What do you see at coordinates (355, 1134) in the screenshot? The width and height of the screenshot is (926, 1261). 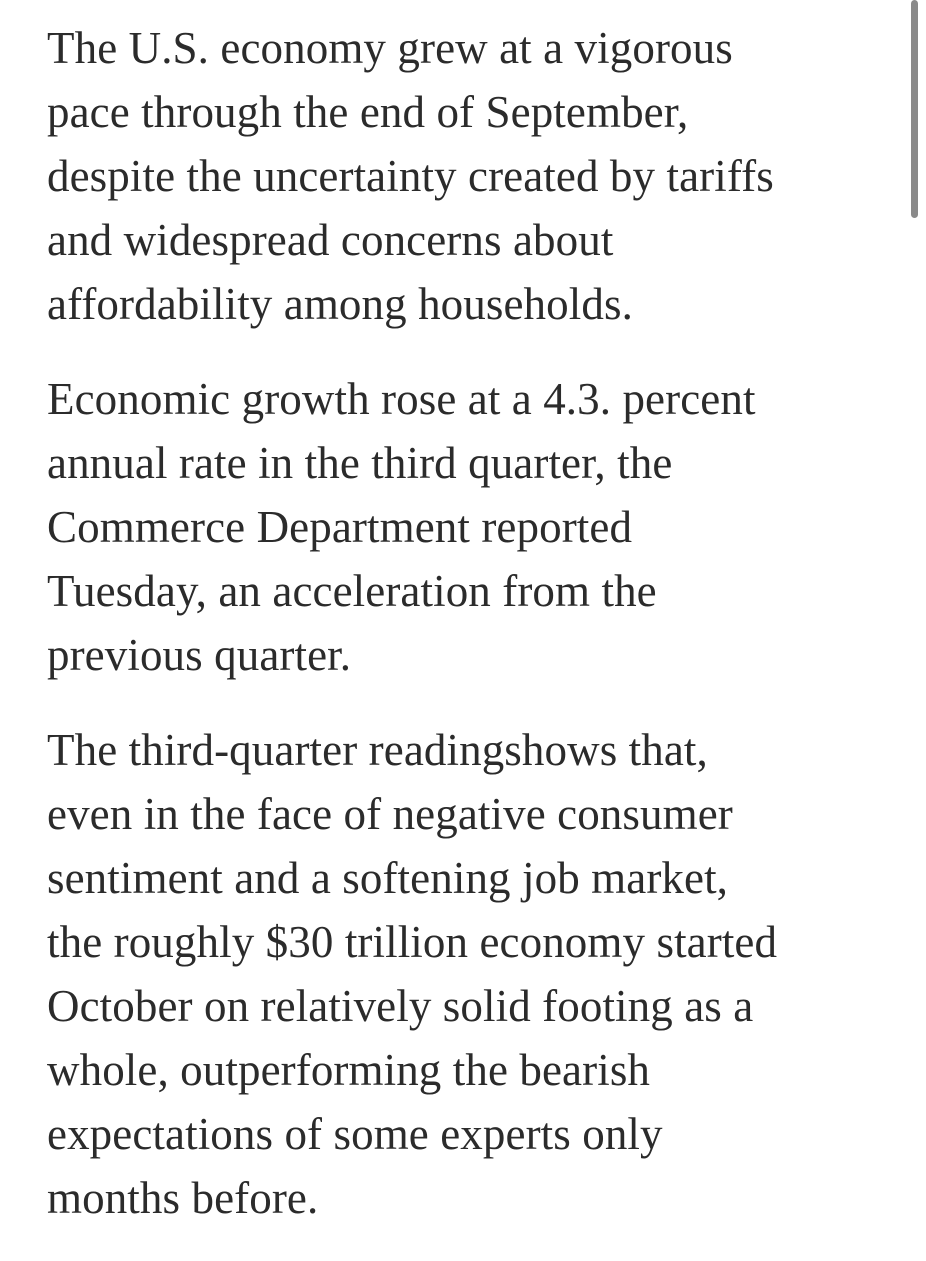 I see `text-line: expectations of some experts only` at bounding box center [355, 1134].